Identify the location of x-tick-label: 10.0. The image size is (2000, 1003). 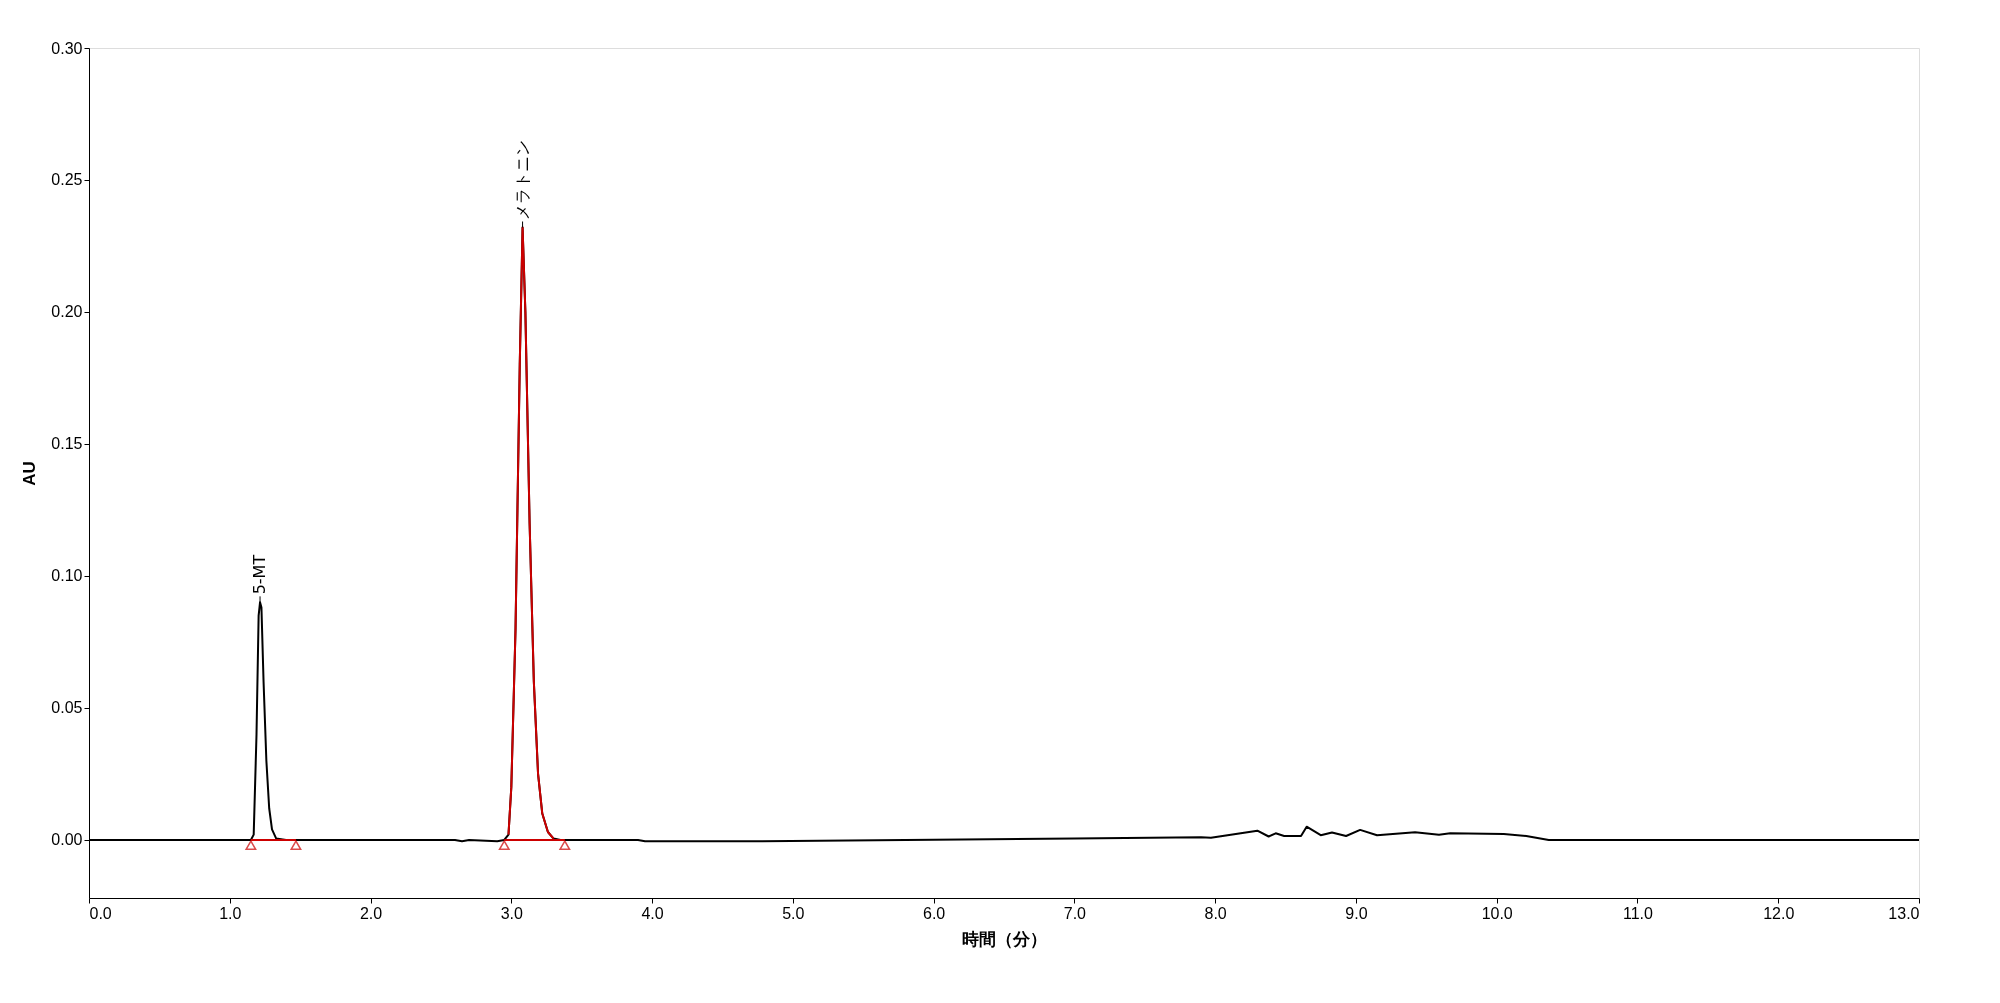
(1497, 913).